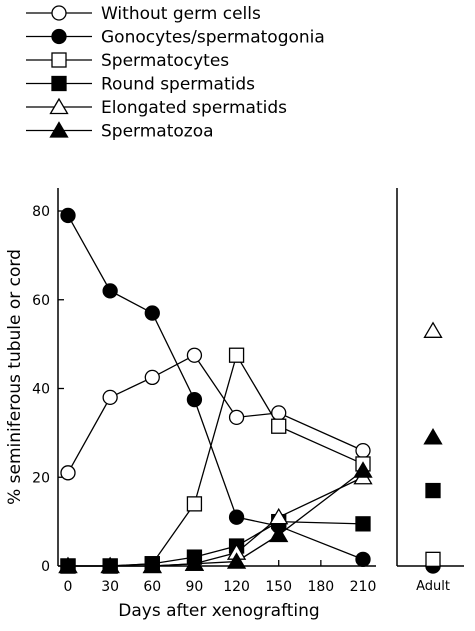 The width and height of the screenshot is (475, 631). I want to click on y-tick-label: 60, so click(41, 301).